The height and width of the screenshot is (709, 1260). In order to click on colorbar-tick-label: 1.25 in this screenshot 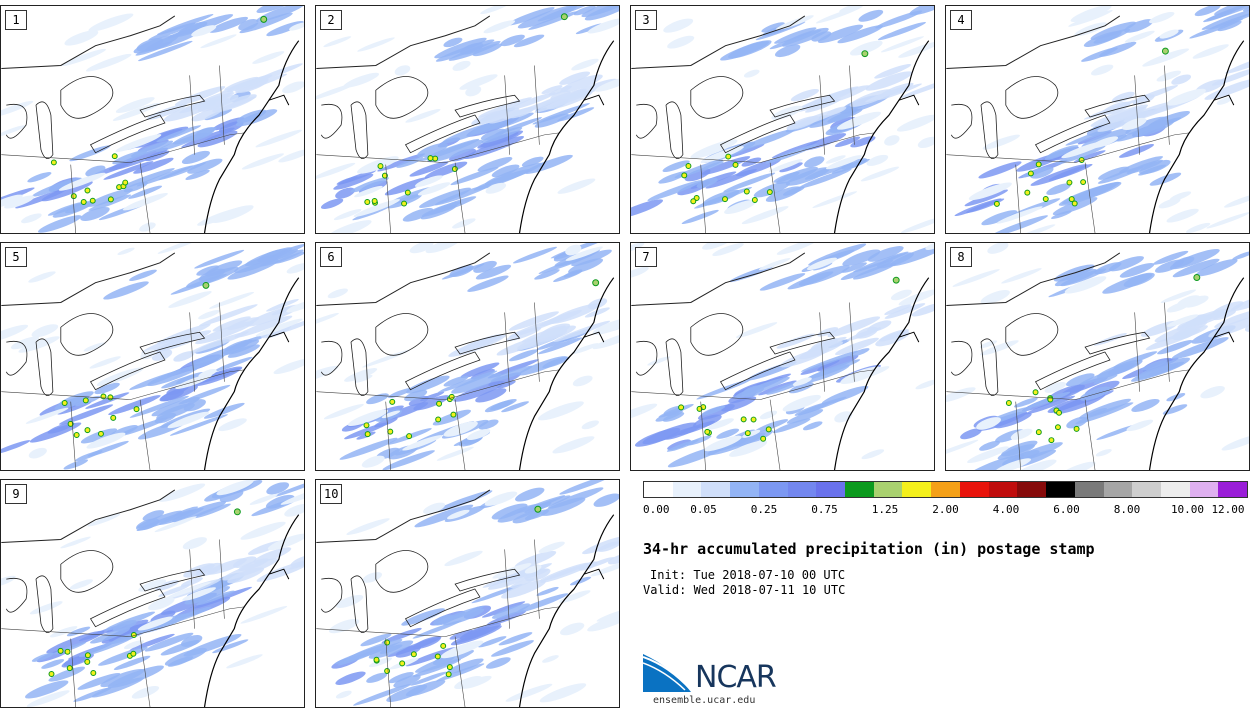, I will do `click(885, 509)`.